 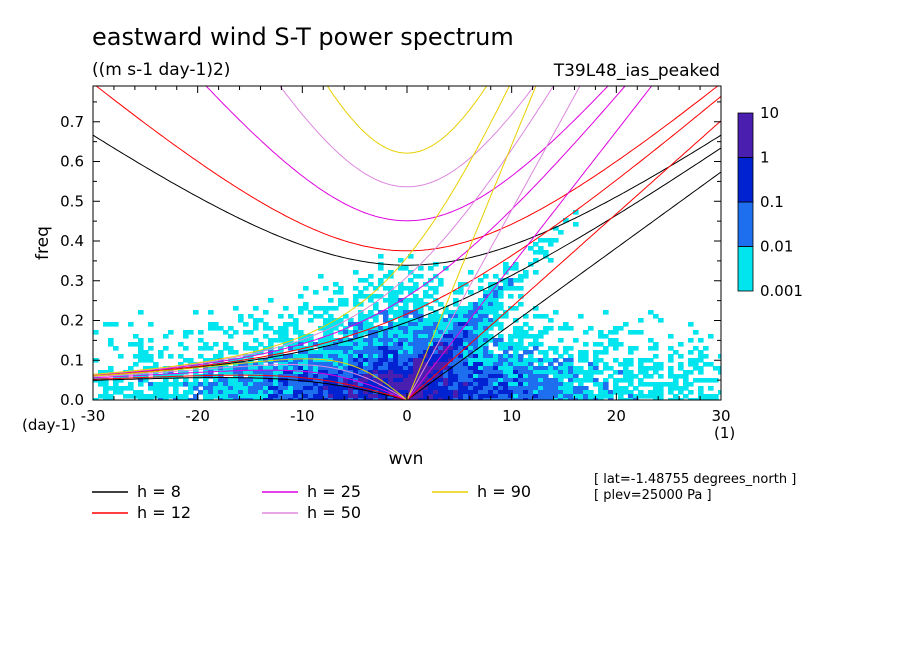 What do you see at coordinates (616, 416) in the screenshot?
I see `x-tick-label: 20` at bounding box center [616, 416].